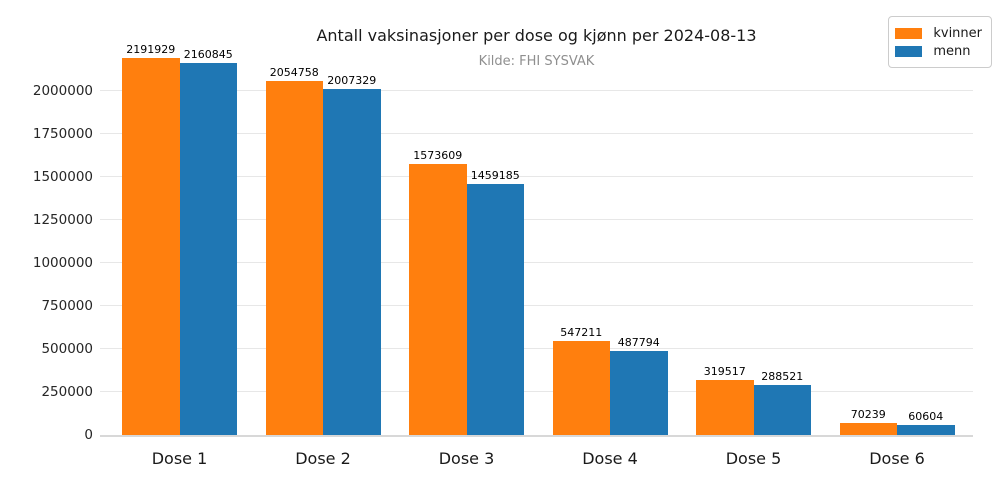  Describe the element at coordinates (62, 262) in the screenshot. I see `y-axis-tick-label: 1000000` at that location.